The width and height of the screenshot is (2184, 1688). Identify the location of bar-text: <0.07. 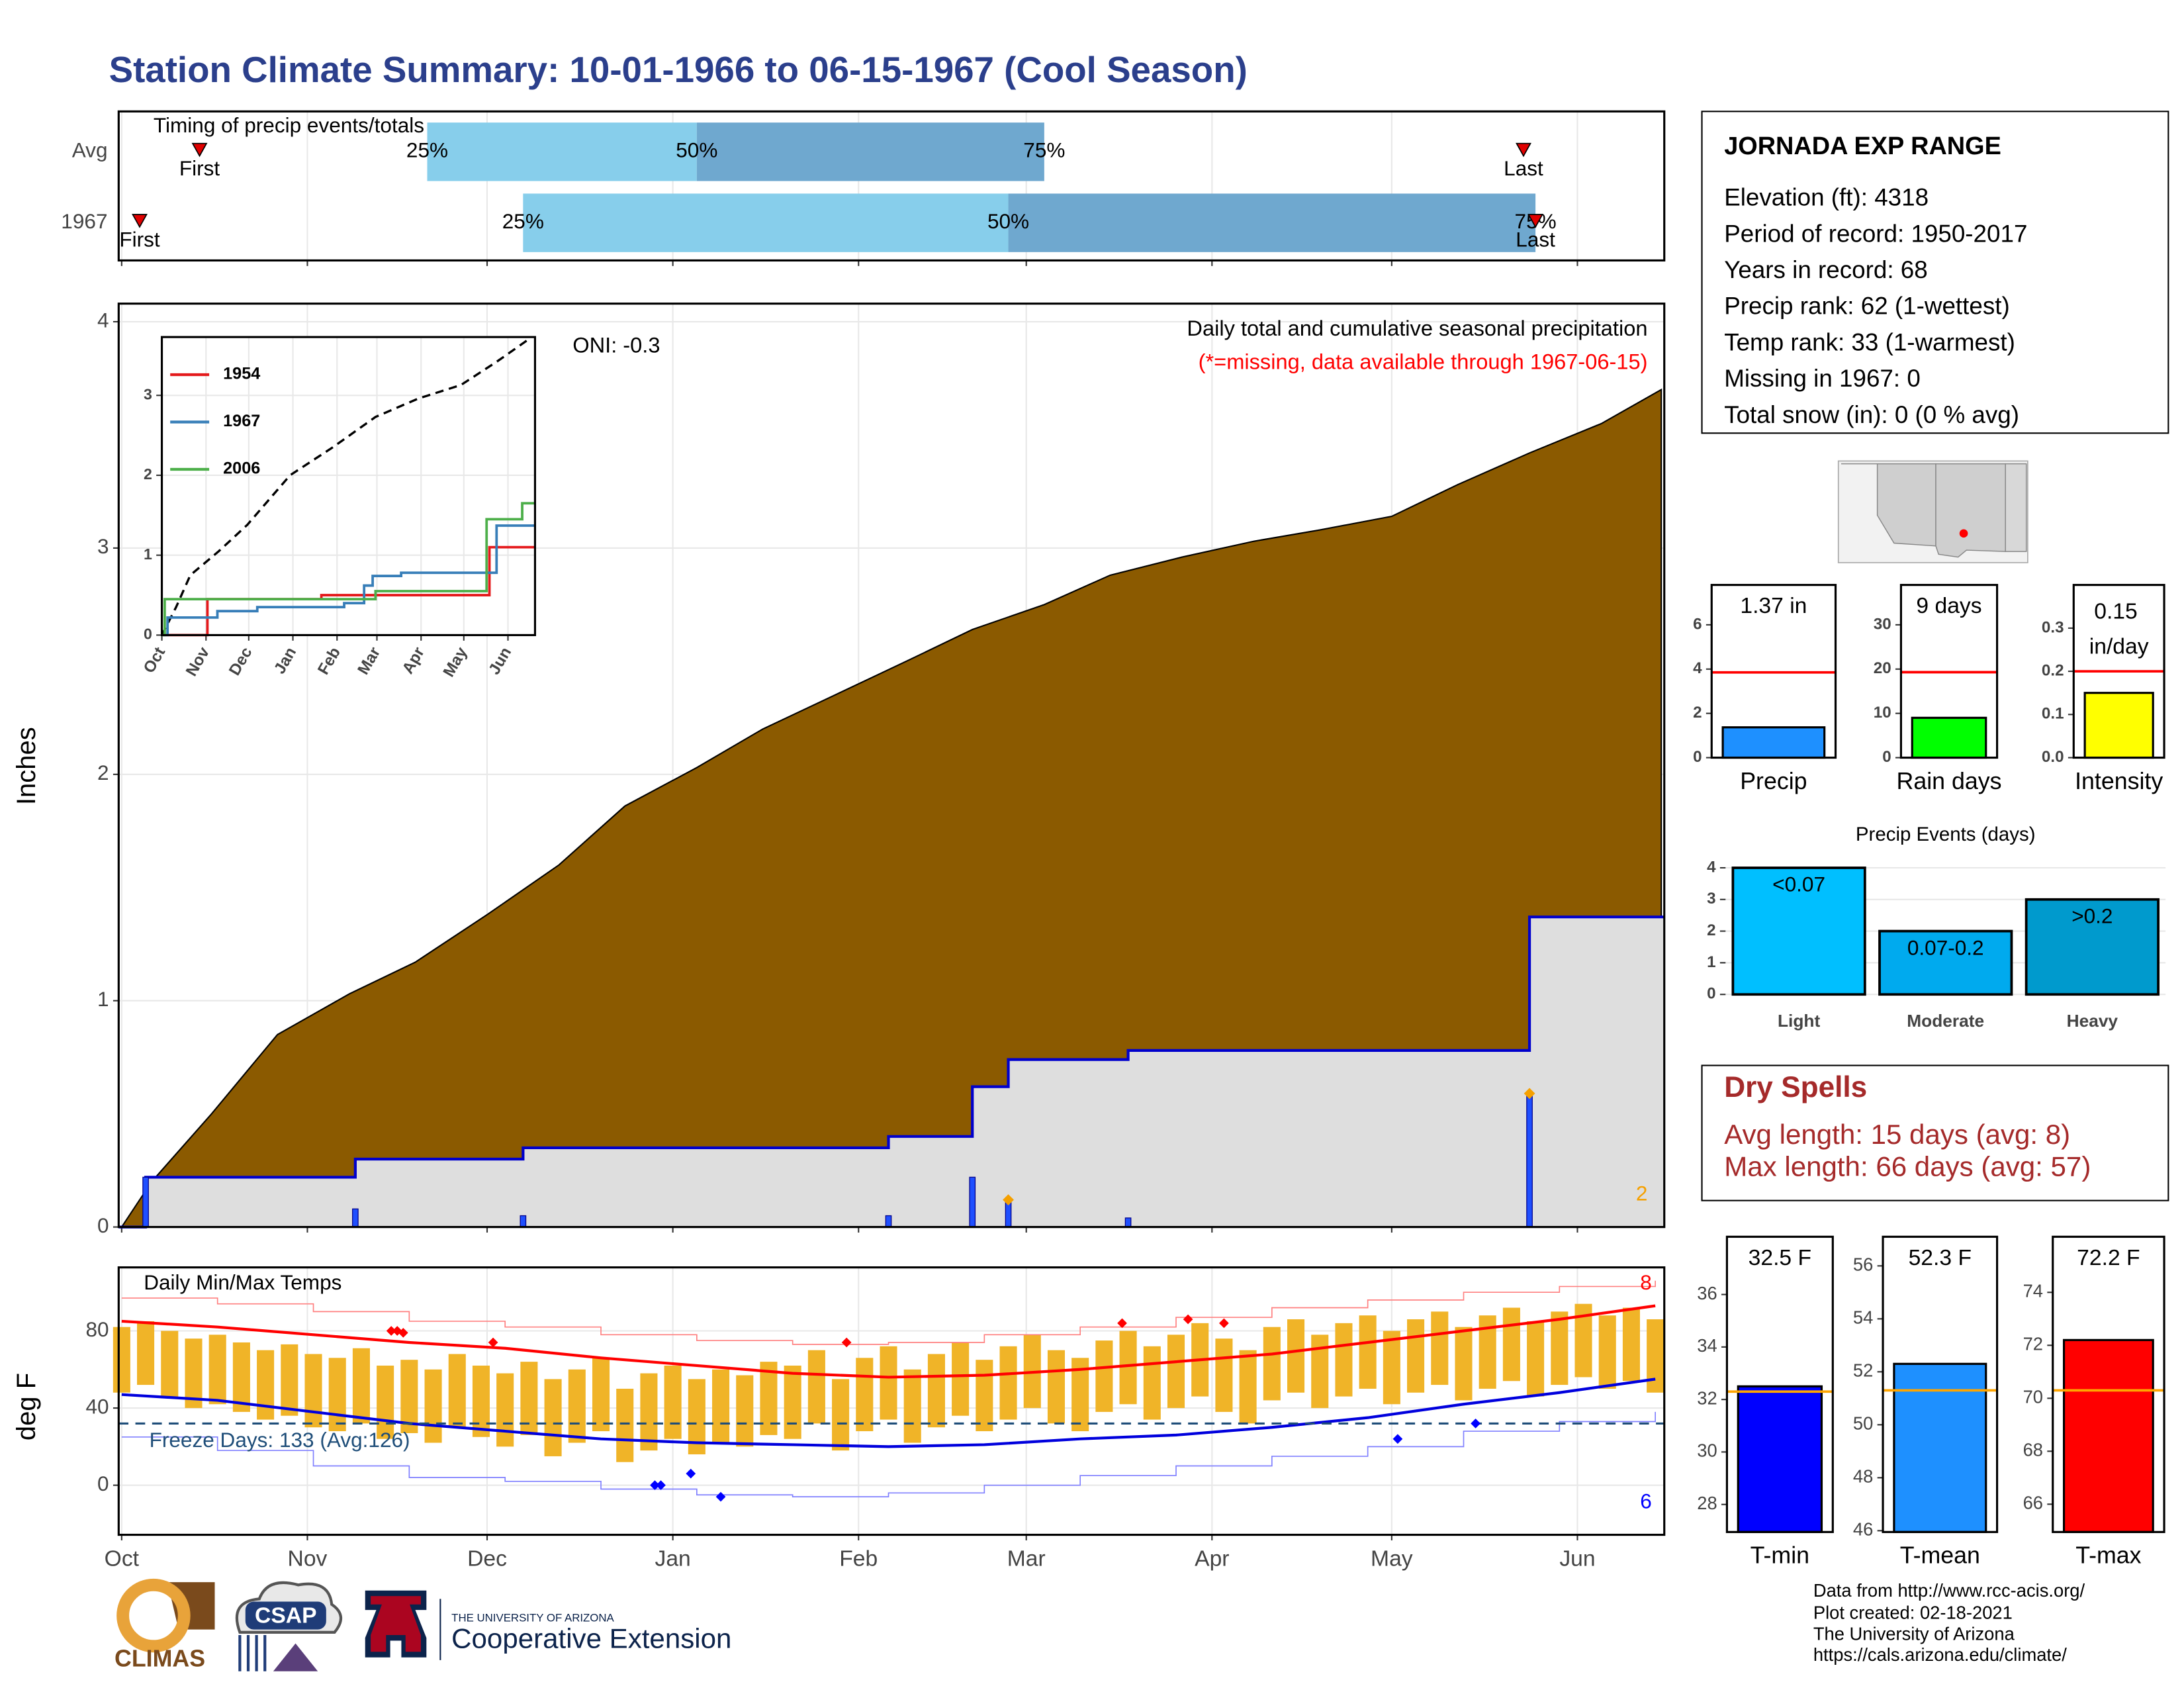
(1798, 884).